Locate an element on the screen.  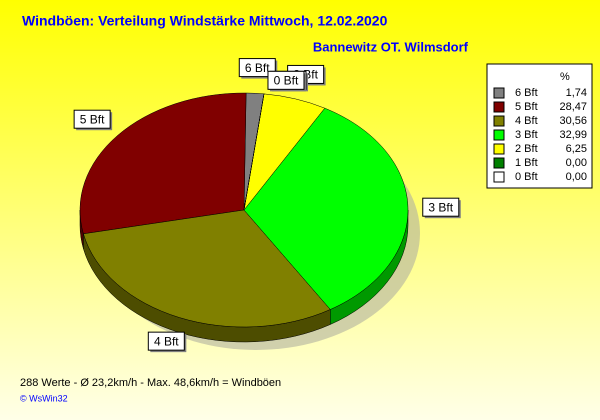
label-text: 5 Bft is located at coordinates (92, 119).